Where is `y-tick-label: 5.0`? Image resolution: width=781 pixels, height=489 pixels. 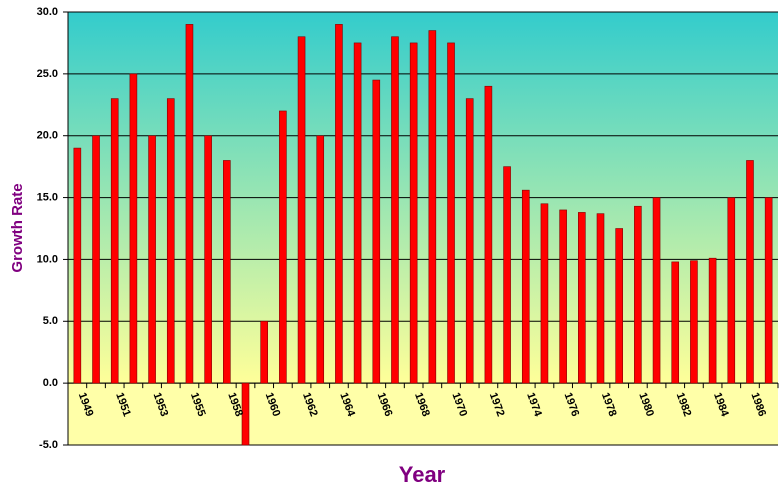
y-tick-label: 5.0 is located at coordinates (50, 321).